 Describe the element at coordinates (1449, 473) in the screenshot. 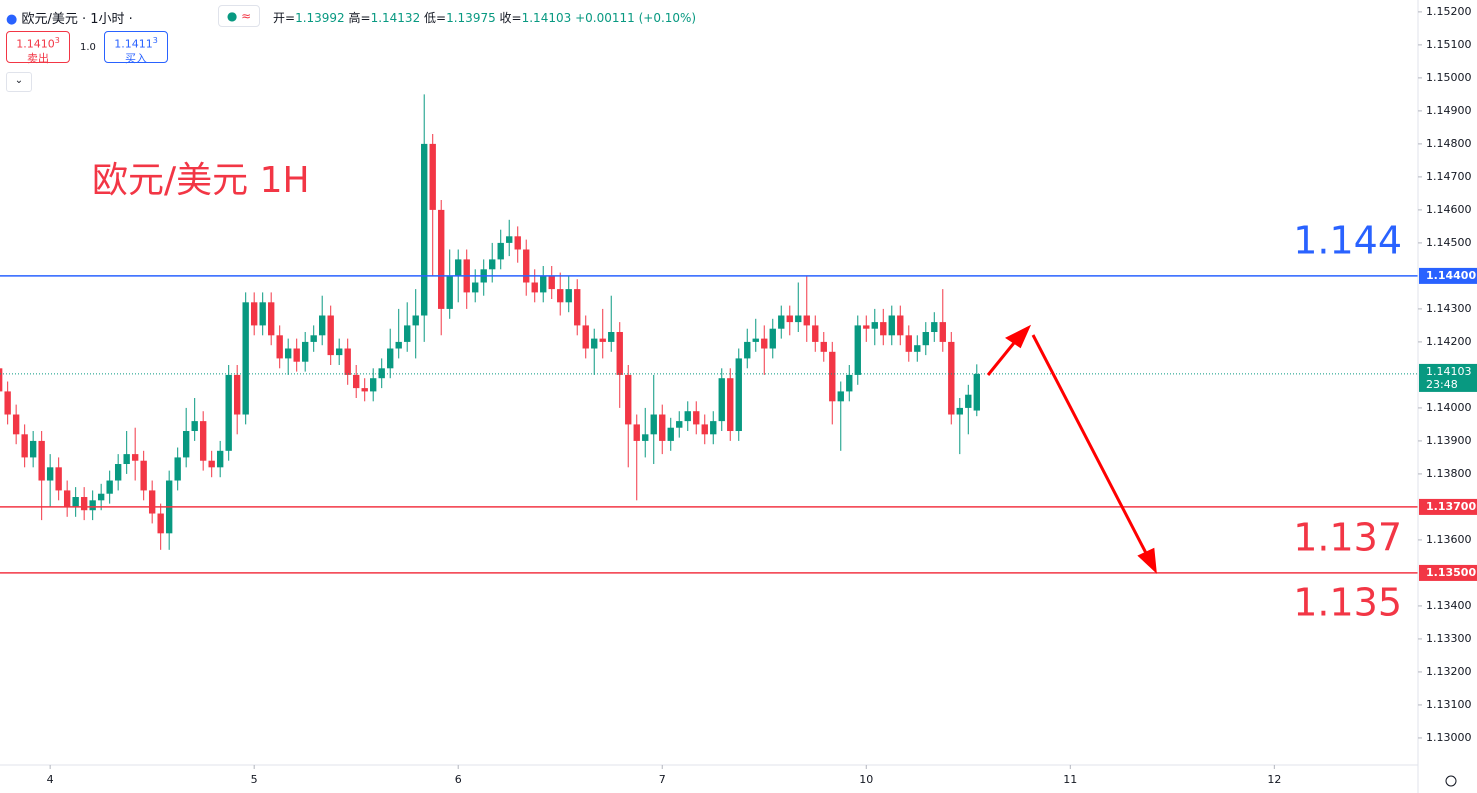

I see `y-tick-label: 1.13800` at that location.